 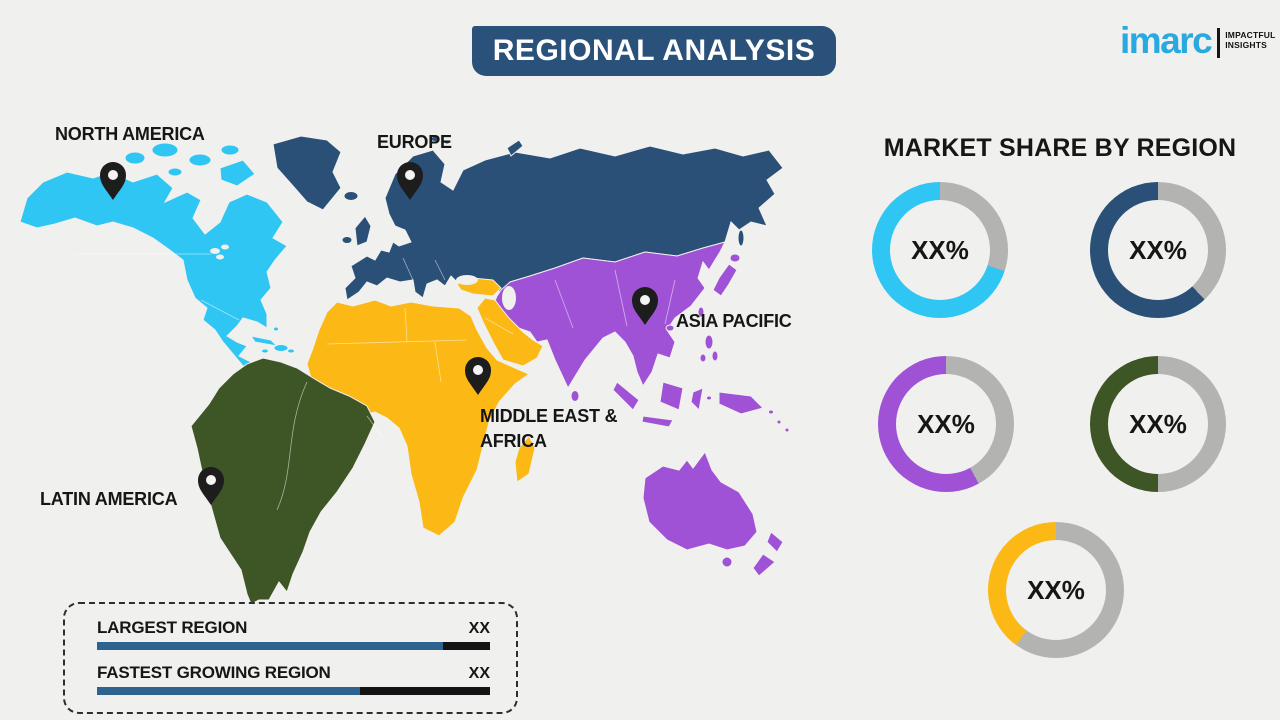 I want to click on donut-chart-middle-east-africa: XX%, so click(x=1056, y=590).